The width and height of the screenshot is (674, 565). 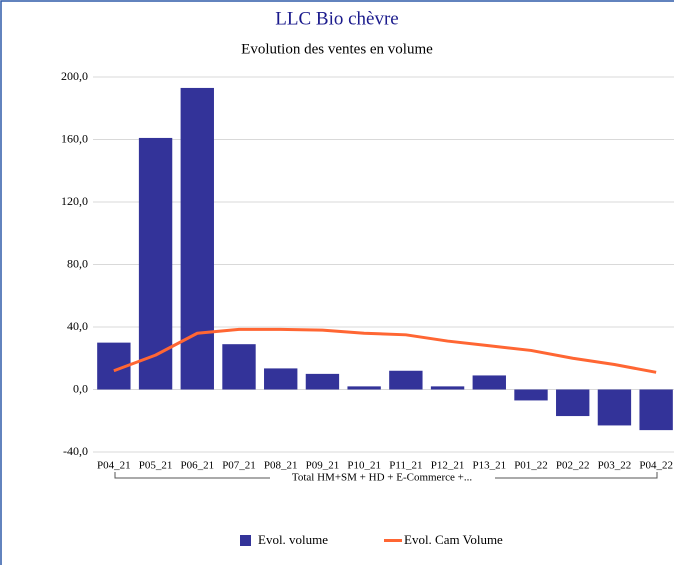 What do you see at coordinates (385, 350) in the screenshot?
I see `line` at bounding box center [385, 350].